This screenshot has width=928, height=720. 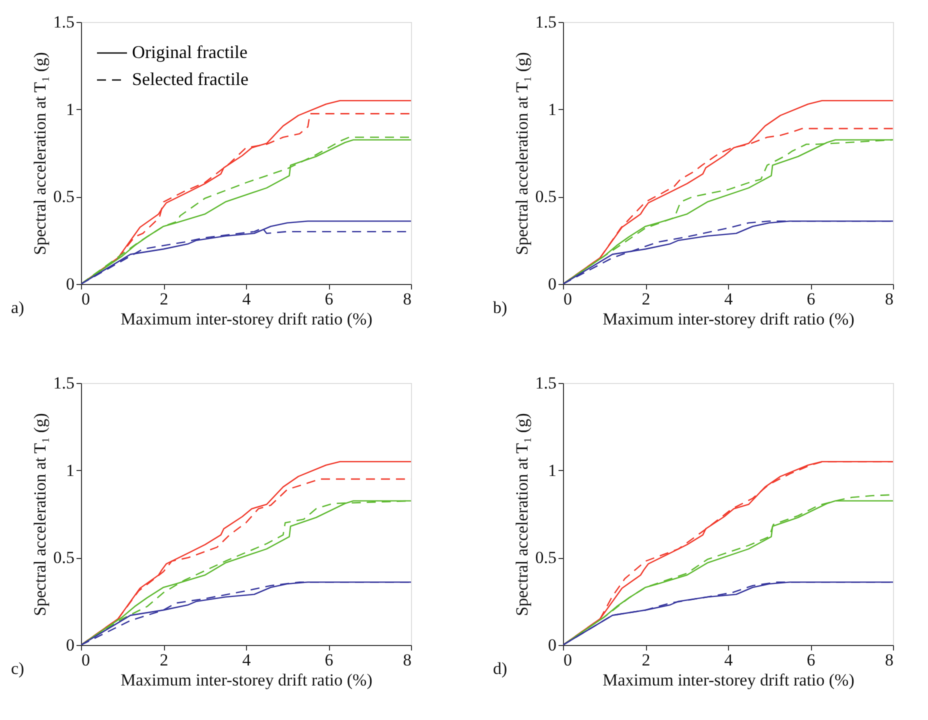 What do you see at coordinates (190, 79) in the screenshot?
I see `annotation: Selected fractile` at bounding box center [190, 79].